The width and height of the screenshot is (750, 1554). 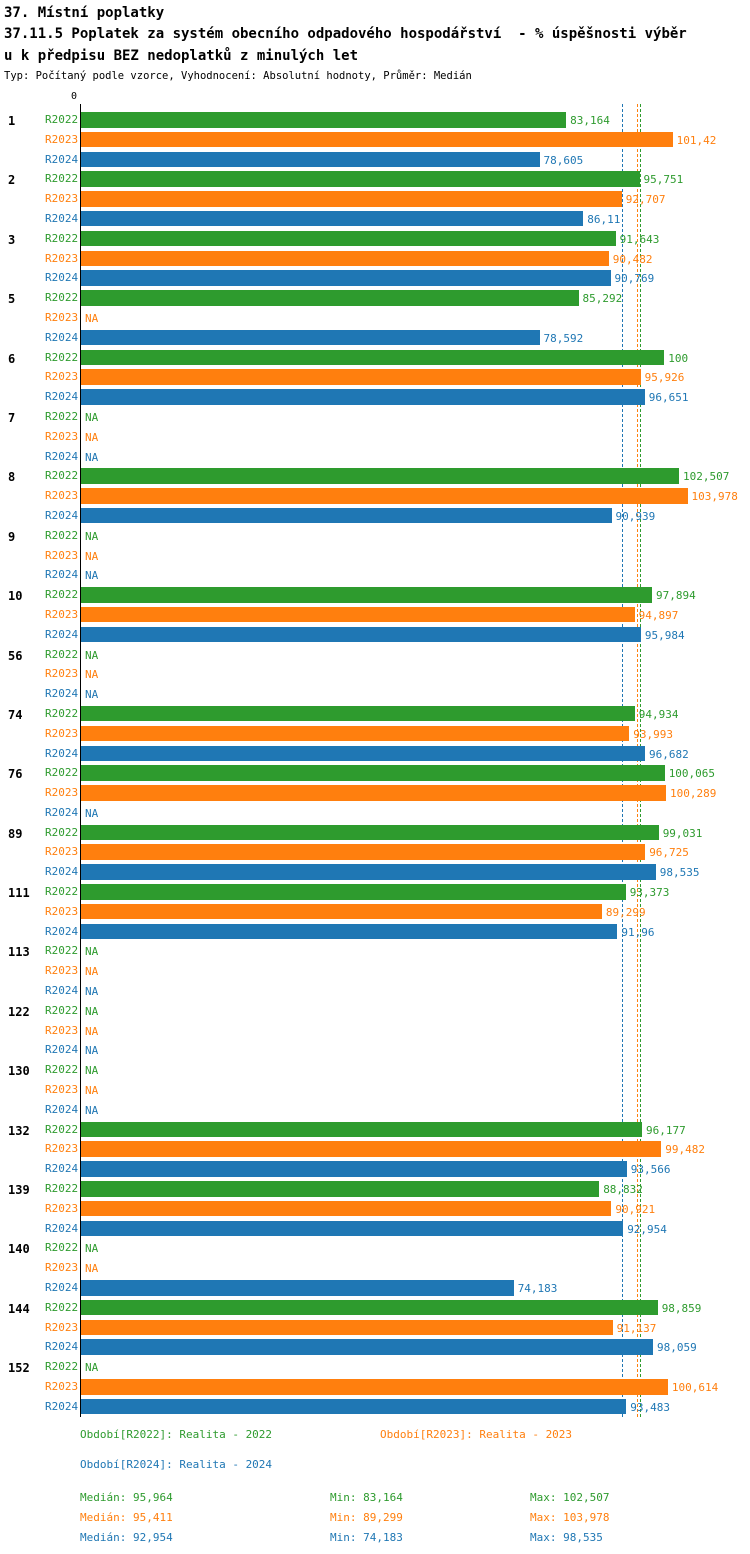 I want to click on bar-row-56-R2023: R2023 NA, so click(x=375, y=674).